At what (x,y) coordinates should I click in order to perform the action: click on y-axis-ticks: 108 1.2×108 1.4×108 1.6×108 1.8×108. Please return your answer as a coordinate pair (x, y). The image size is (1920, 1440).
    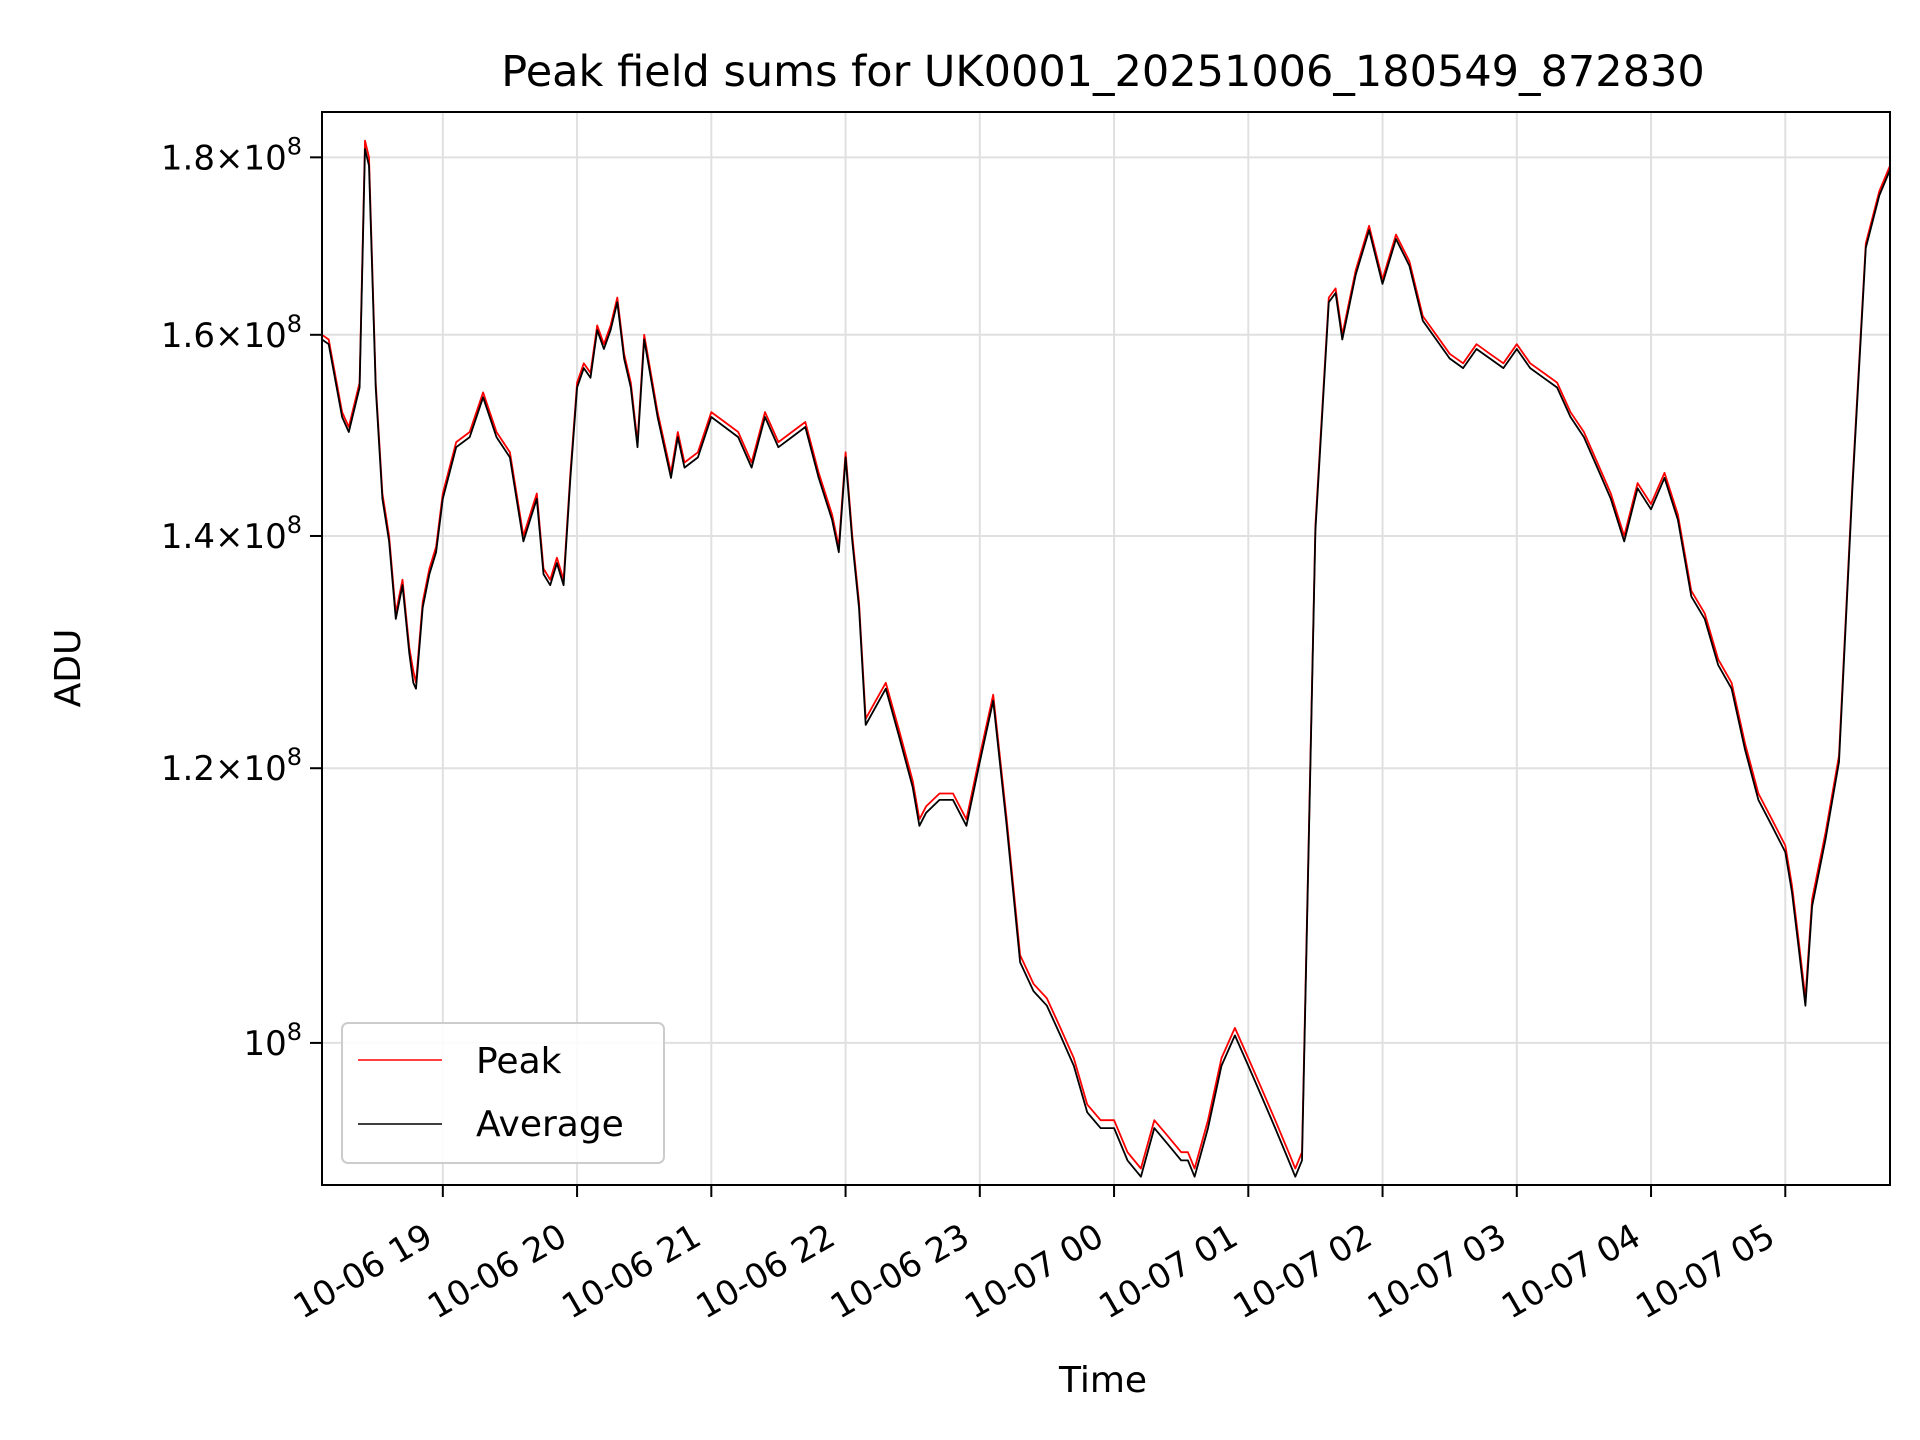
    Looking at the image, I should click on (241, 598).